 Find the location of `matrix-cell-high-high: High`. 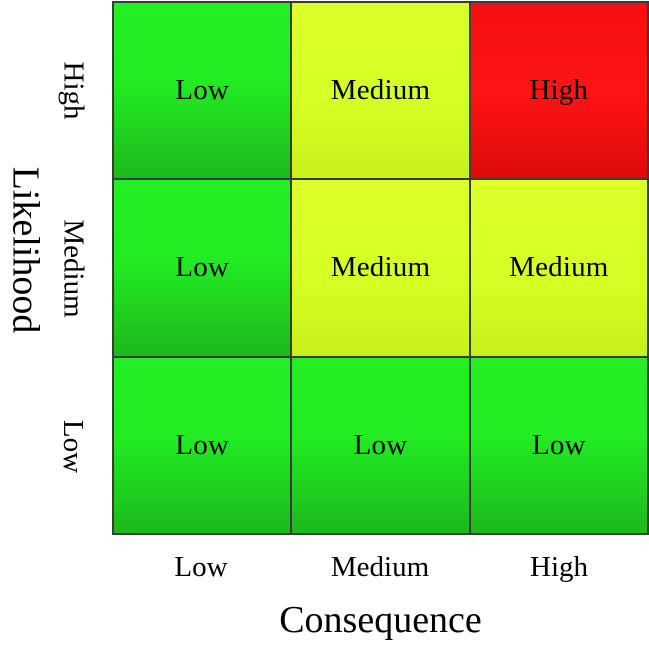

matrix-cell-high-high: High is located at coordinates (558, 91).